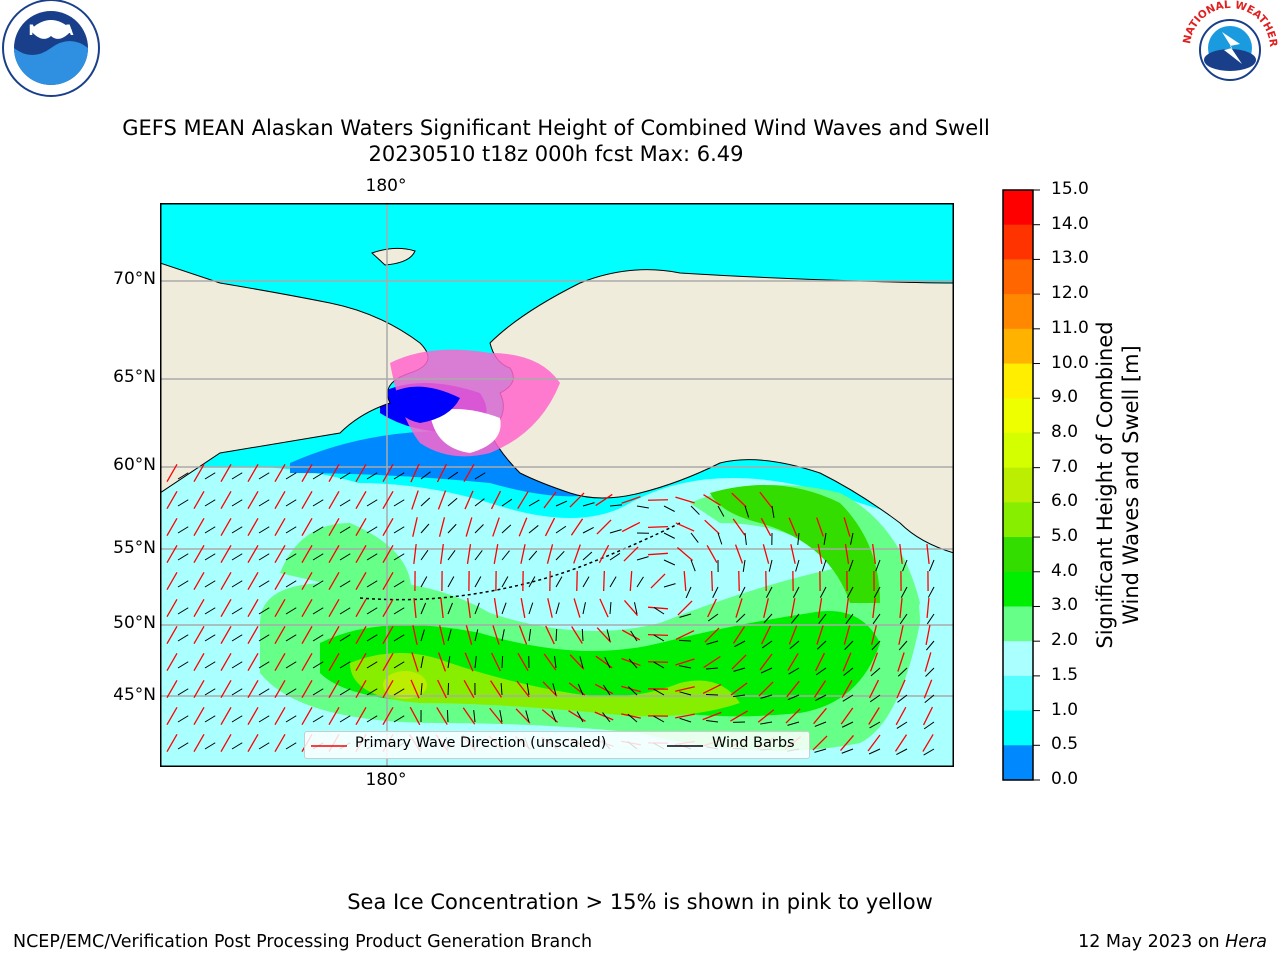  I want to click on sea-ice-norton, so click(475, 403).